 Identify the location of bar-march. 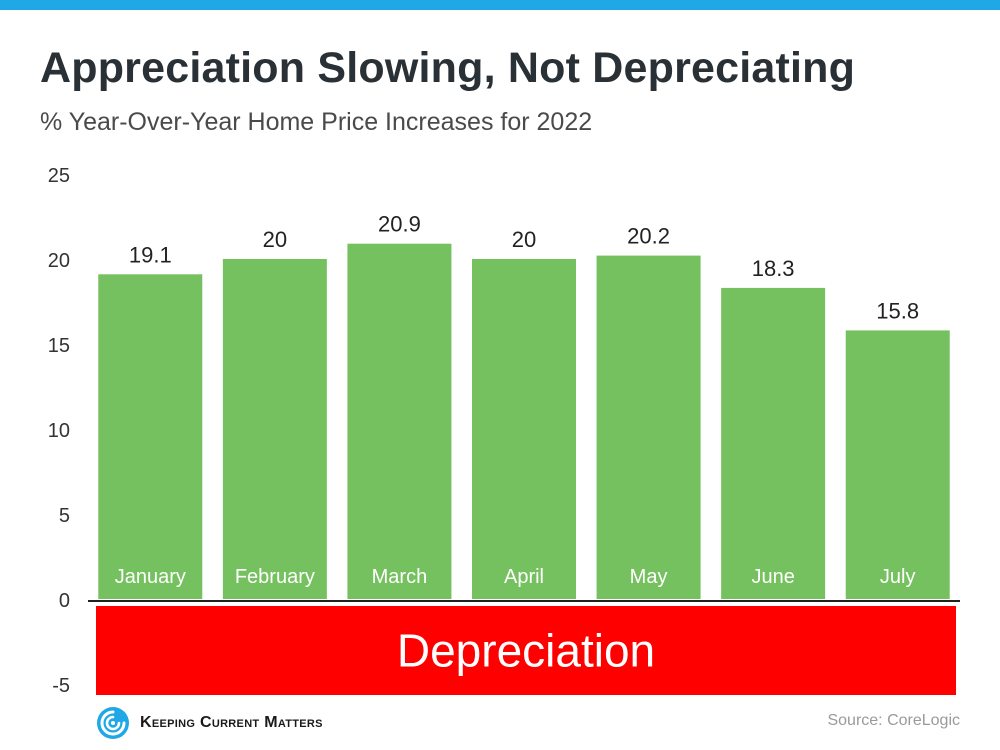
(399, 421).